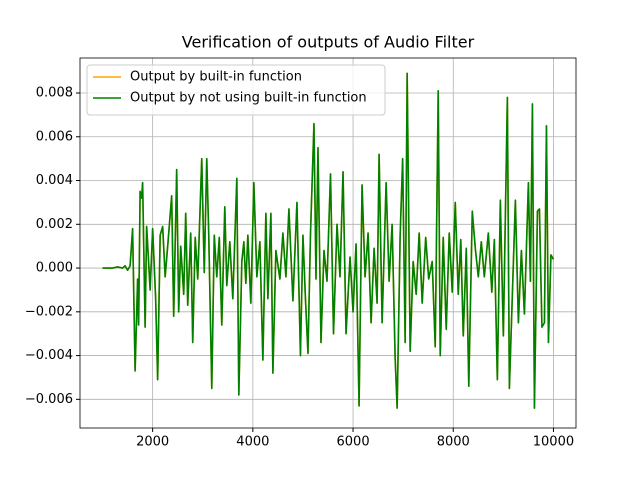 This screenshot has height=480, width=640. I want to click on x-tick-label: 6000, so click(353, 442).